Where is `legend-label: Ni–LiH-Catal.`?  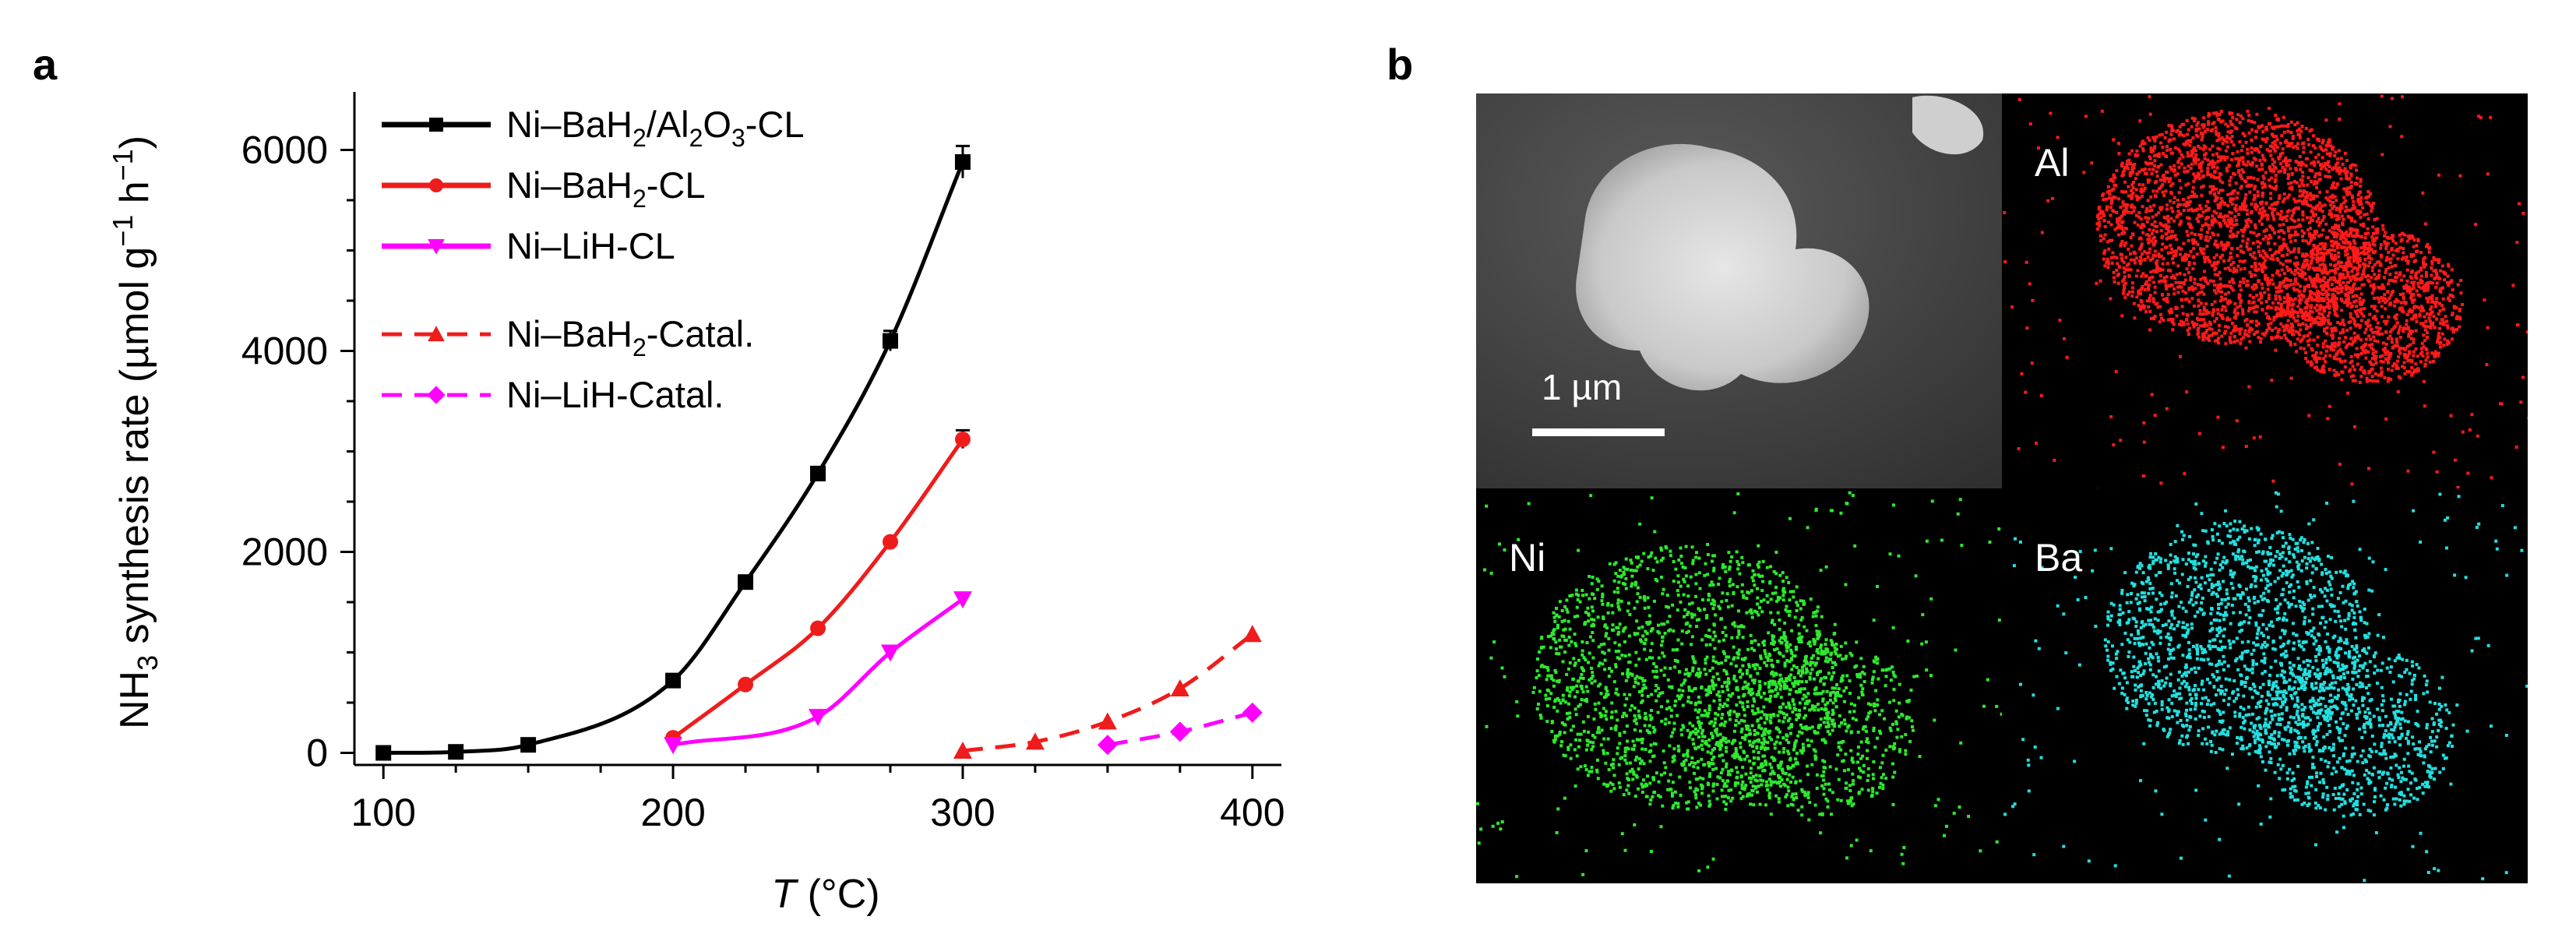
legend-label: Ni–LiH-Catal. is located at coordinates (615, 394).